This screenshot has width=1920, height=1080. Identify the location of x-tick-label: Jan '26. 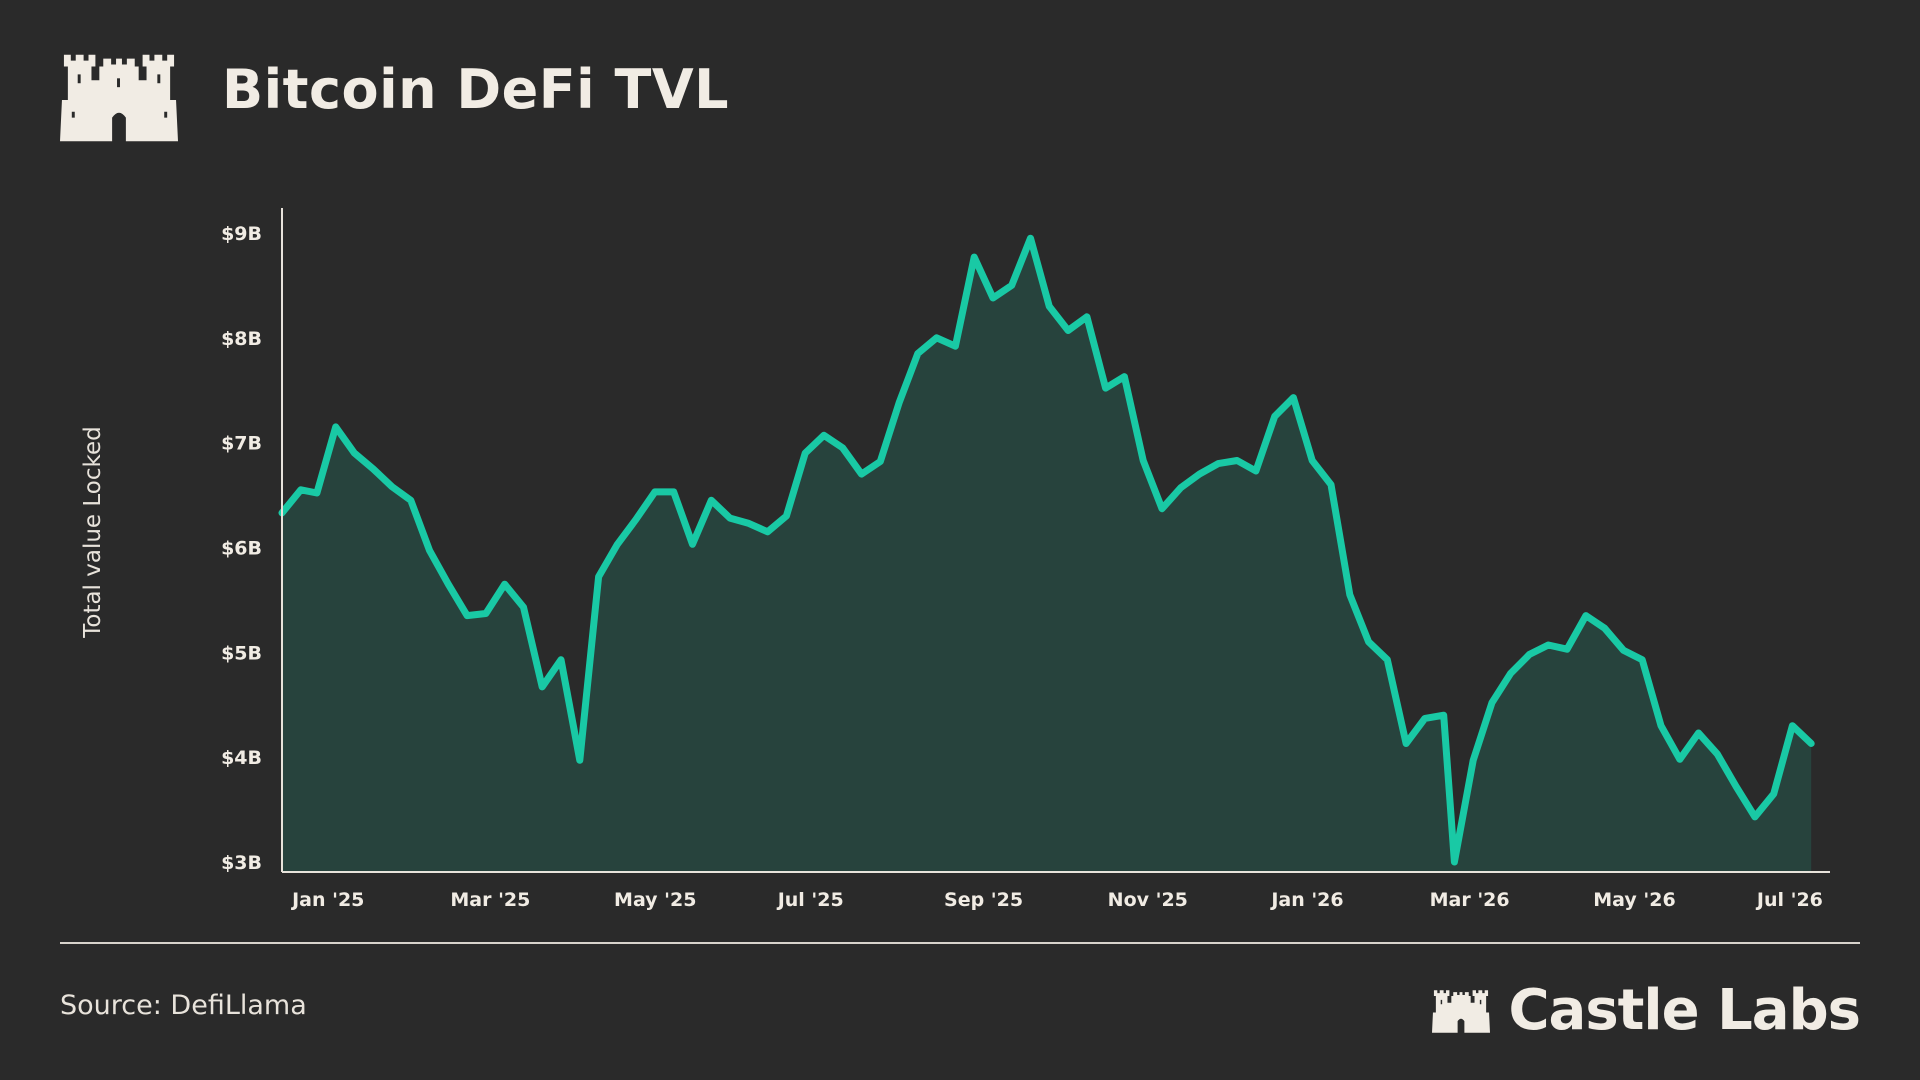
(1306, 900).